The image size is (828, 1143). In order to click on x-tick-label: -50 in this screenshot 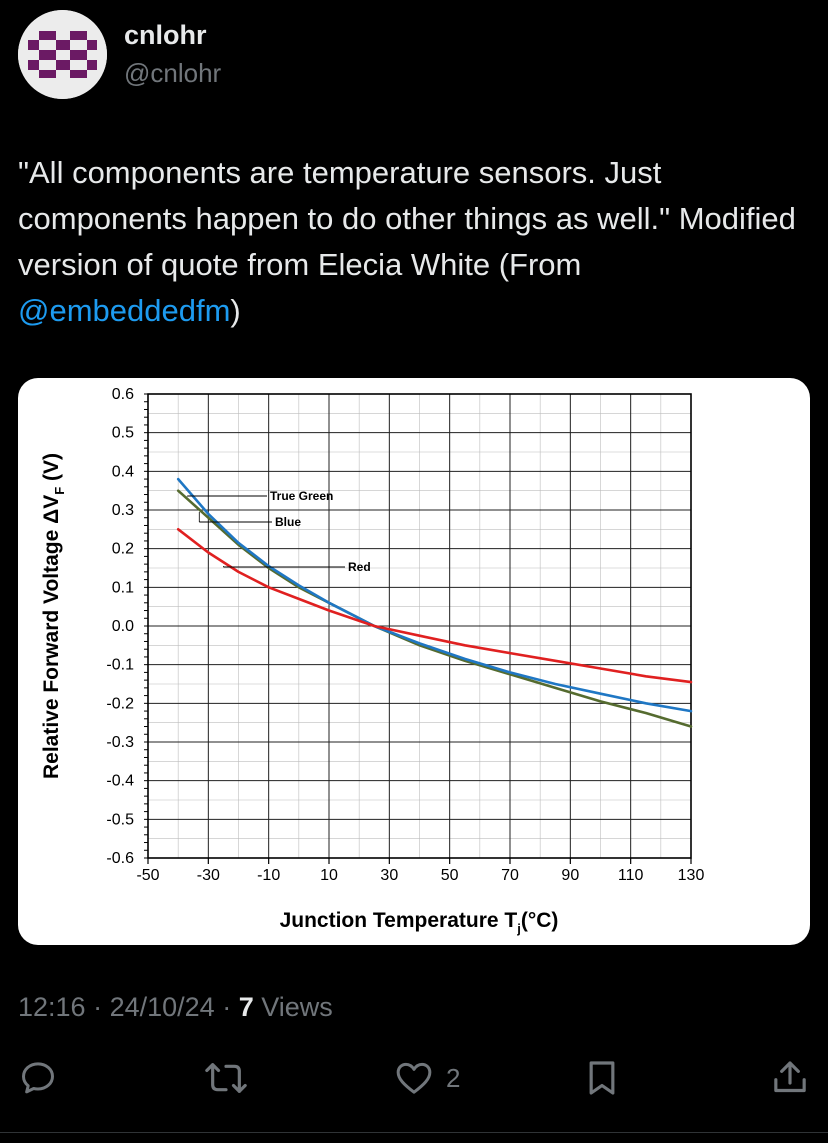, I will do `click(147, 875)`.